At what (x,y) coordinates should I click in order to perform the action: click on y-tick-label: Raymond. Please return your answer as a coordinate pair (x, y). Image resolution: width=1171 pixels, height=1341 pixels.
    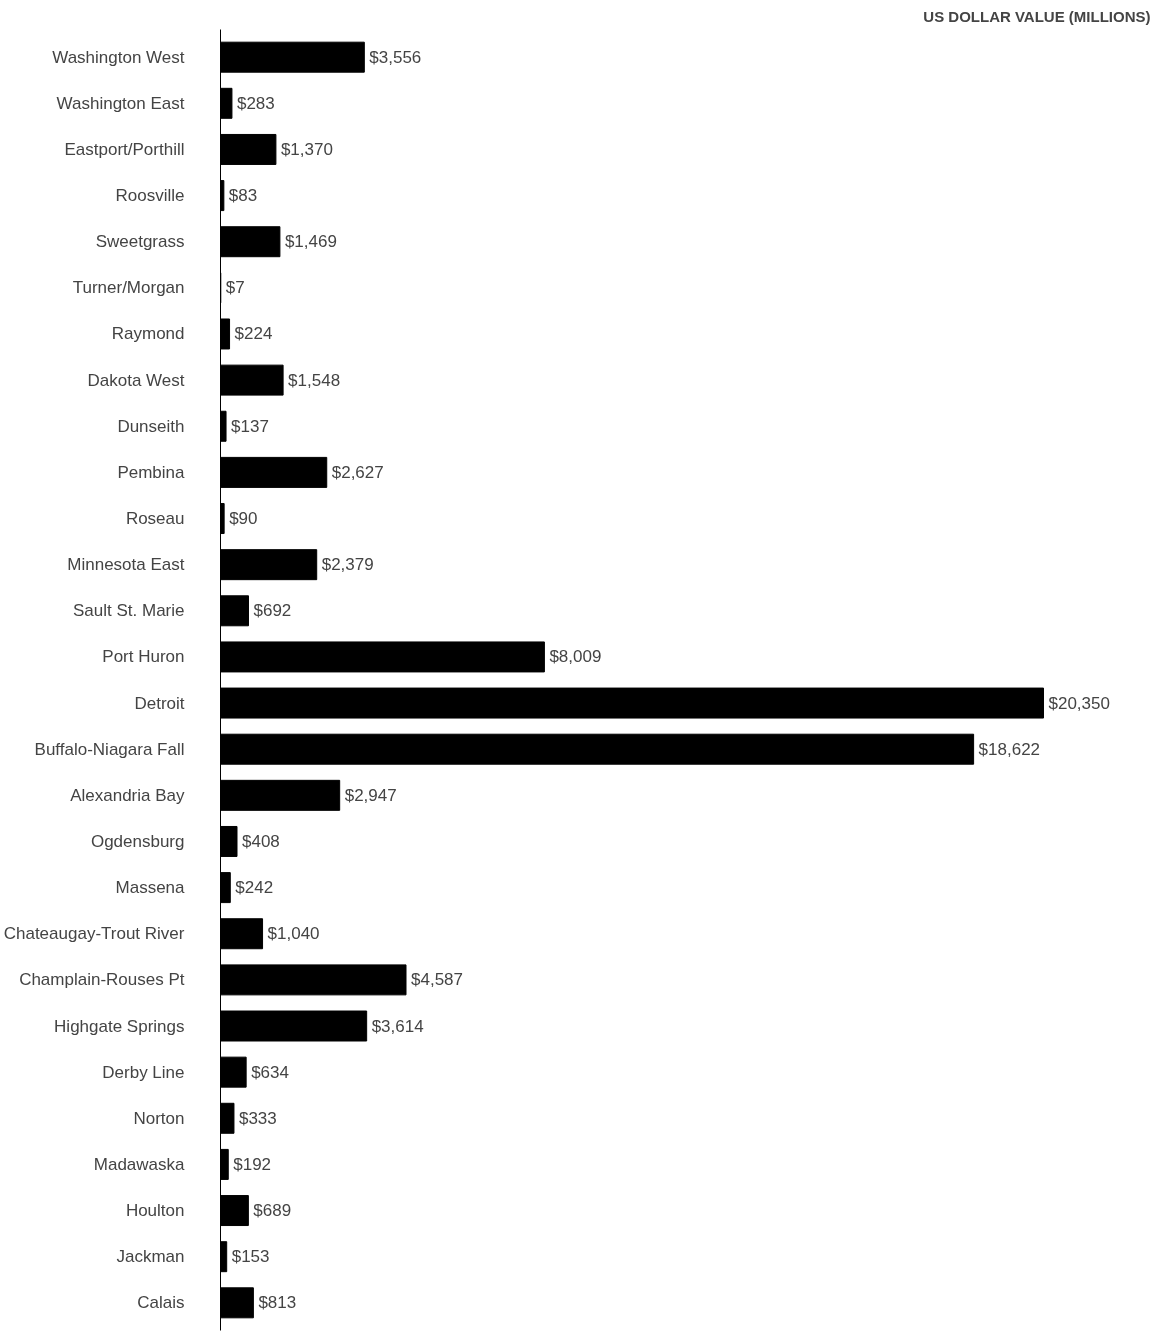
    Looking at the image, I should click on (148, 334).